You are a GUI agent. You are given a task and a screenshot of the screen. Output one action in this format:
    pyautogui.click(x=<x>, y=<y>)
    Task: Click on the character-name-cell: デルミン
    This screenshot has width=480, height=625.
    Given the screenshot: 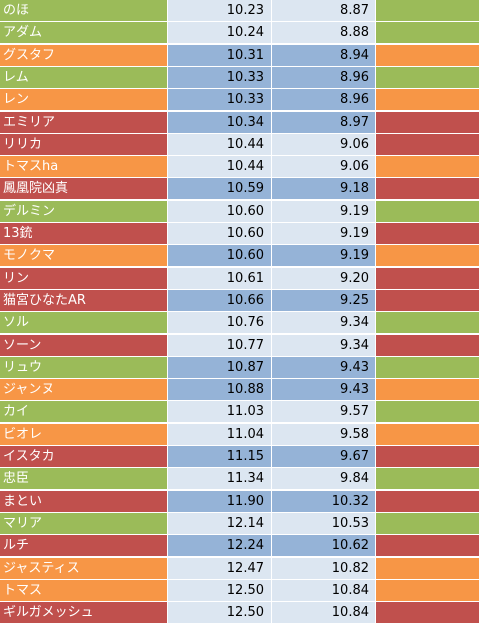 What is the action you would take?
    pyautogui.click(x=84, y=211)
    